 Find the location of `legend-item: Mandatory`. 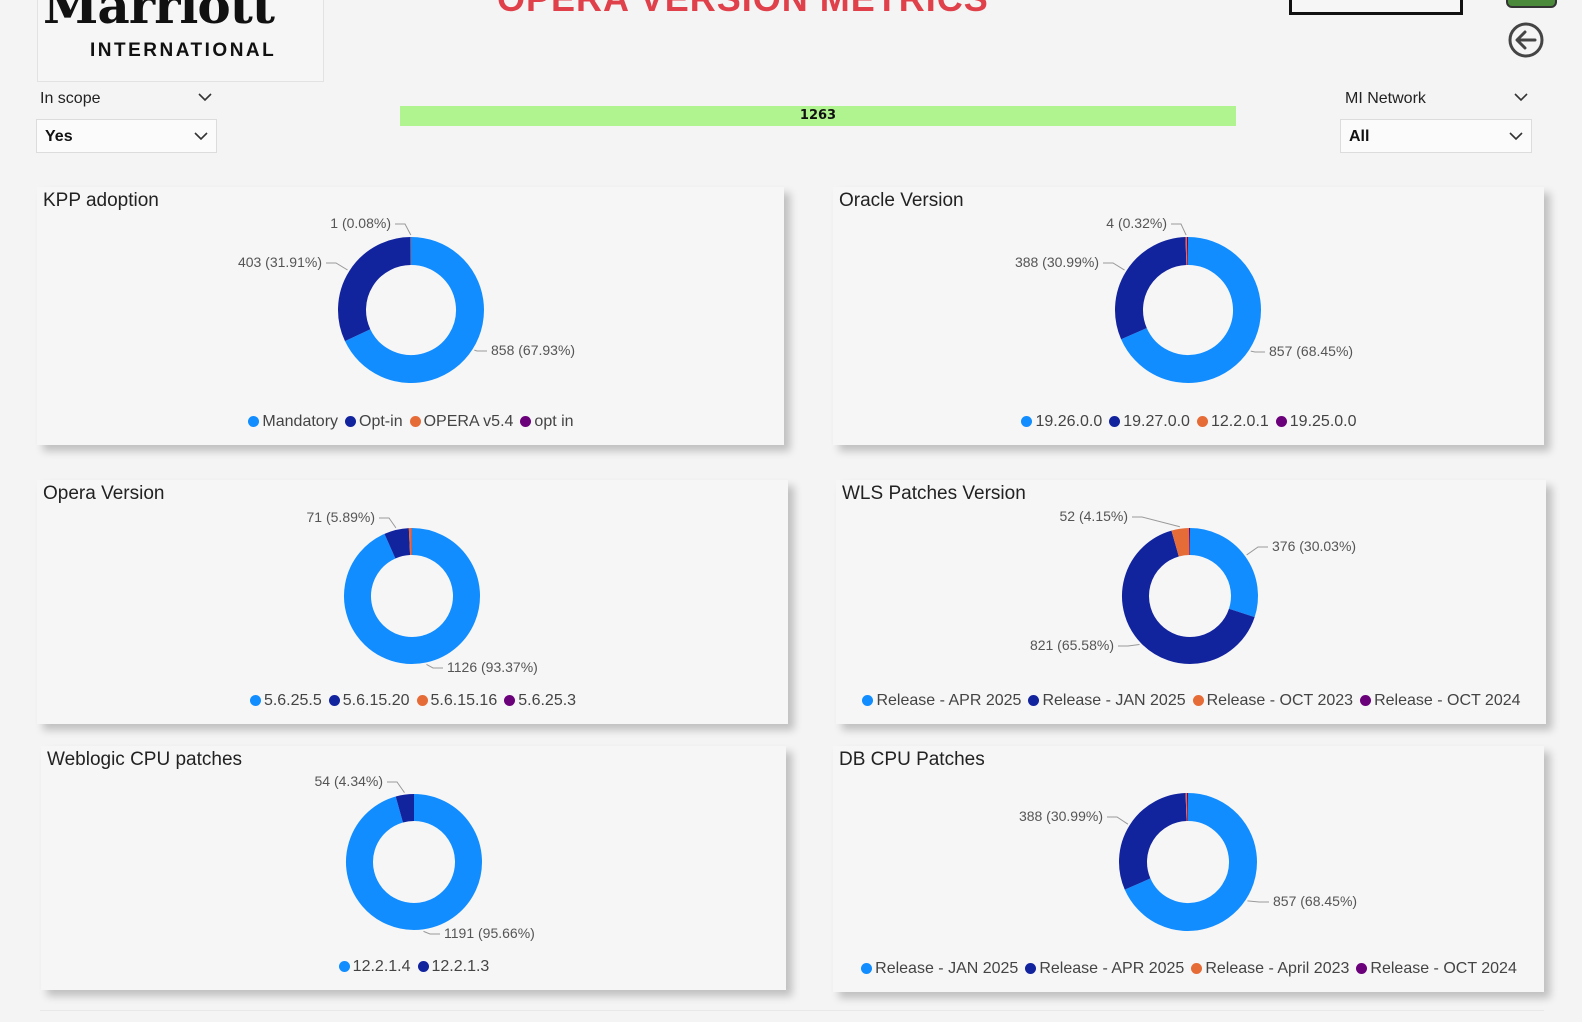

legend-item: Mandatory is located at coordinates (293, 422).